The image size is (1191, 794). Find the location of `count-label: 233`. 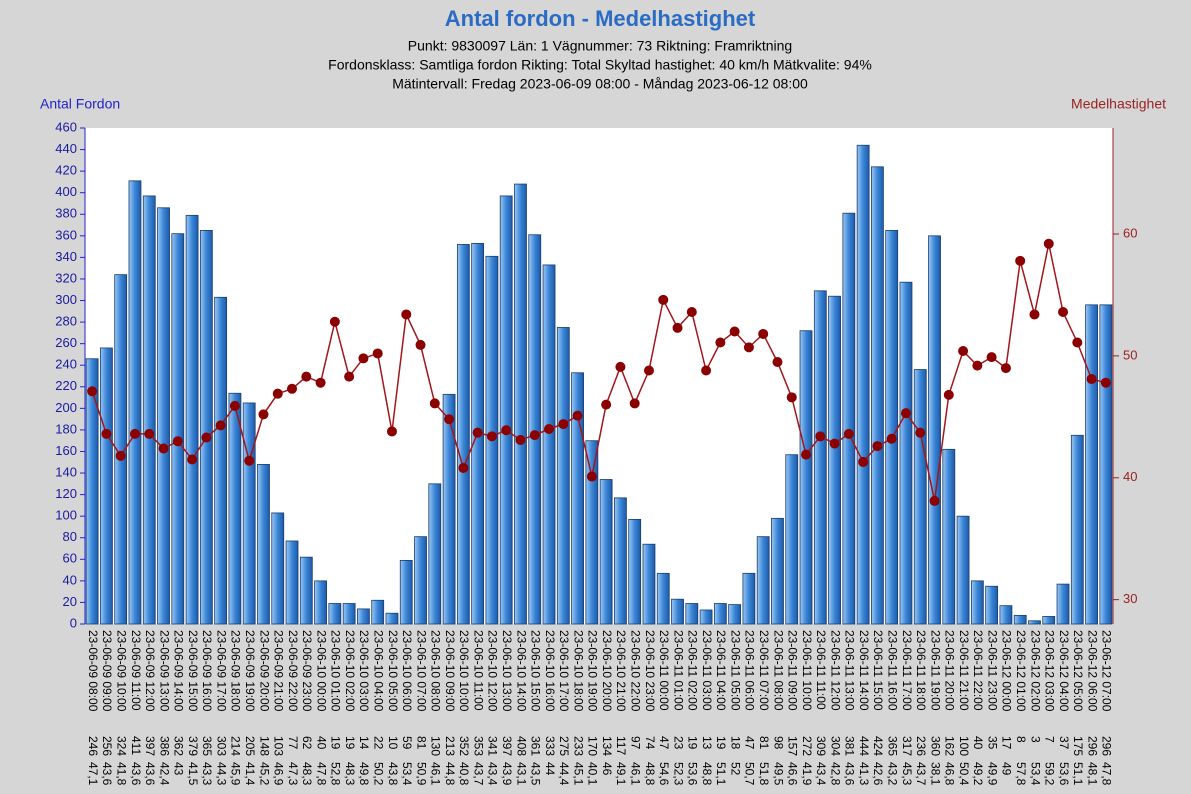

count-label: 233 is located at coordinates (578, 746).